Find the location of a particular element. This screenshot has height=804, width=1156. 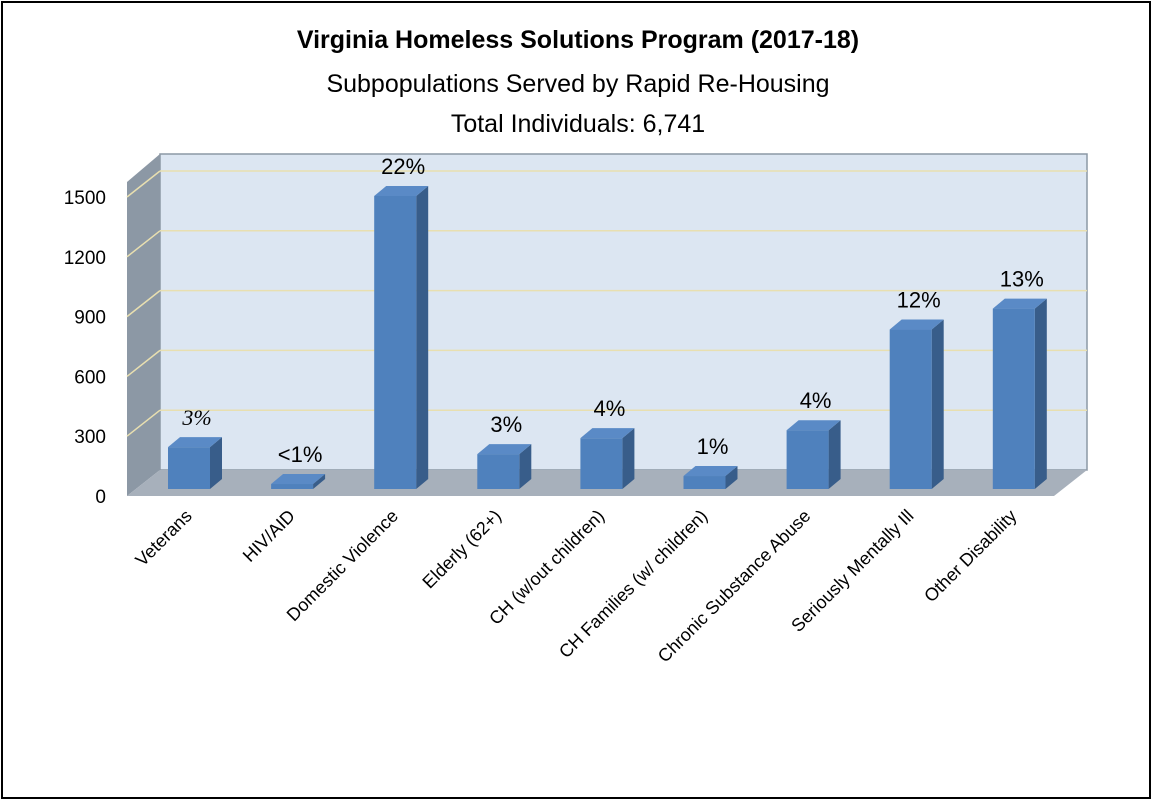

chart-side-wall is located at coordinates (143, 325).